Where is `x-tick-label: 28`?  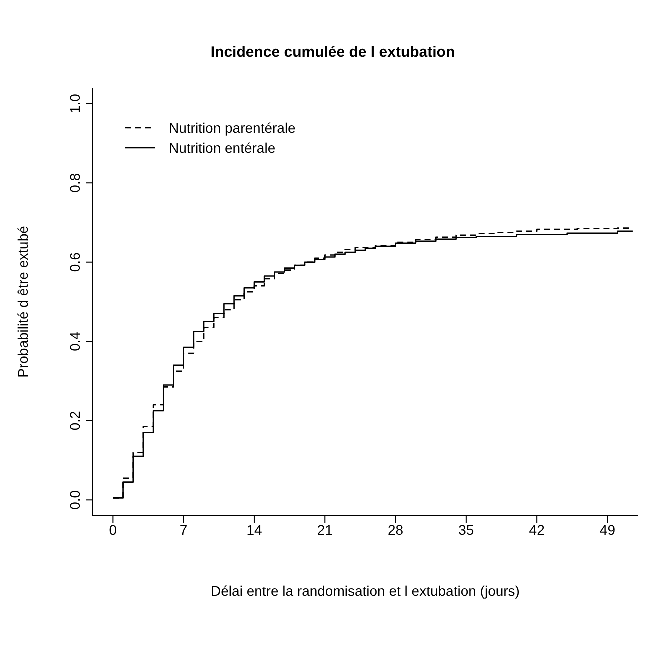 x-tick-label: 28 is located at coordinates (396, 530).